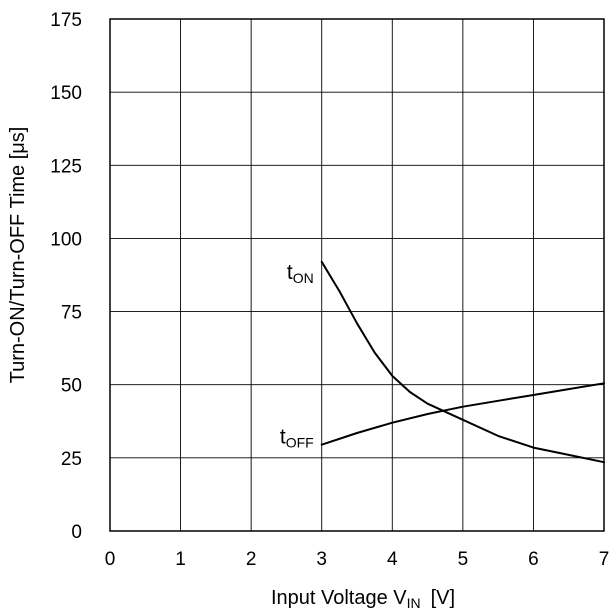  What do you see at coordinates (180, 559) in the screenshot?
I see `x-tick-label: 1` at bounding box center [180, 559].